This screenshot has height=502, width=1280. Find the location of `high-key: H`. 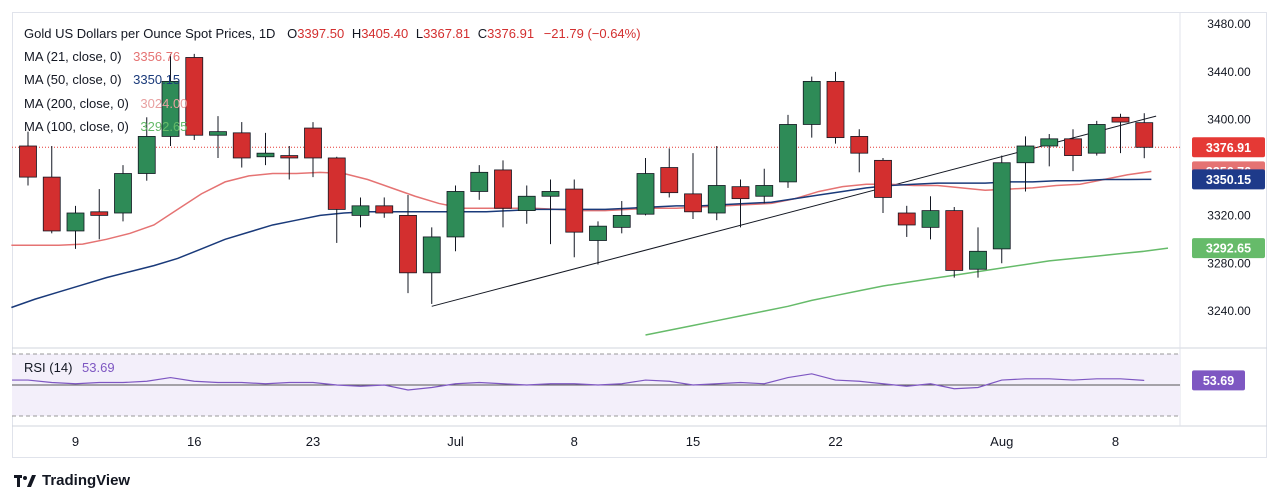

high-key: H is located at coordinates (356, 33).